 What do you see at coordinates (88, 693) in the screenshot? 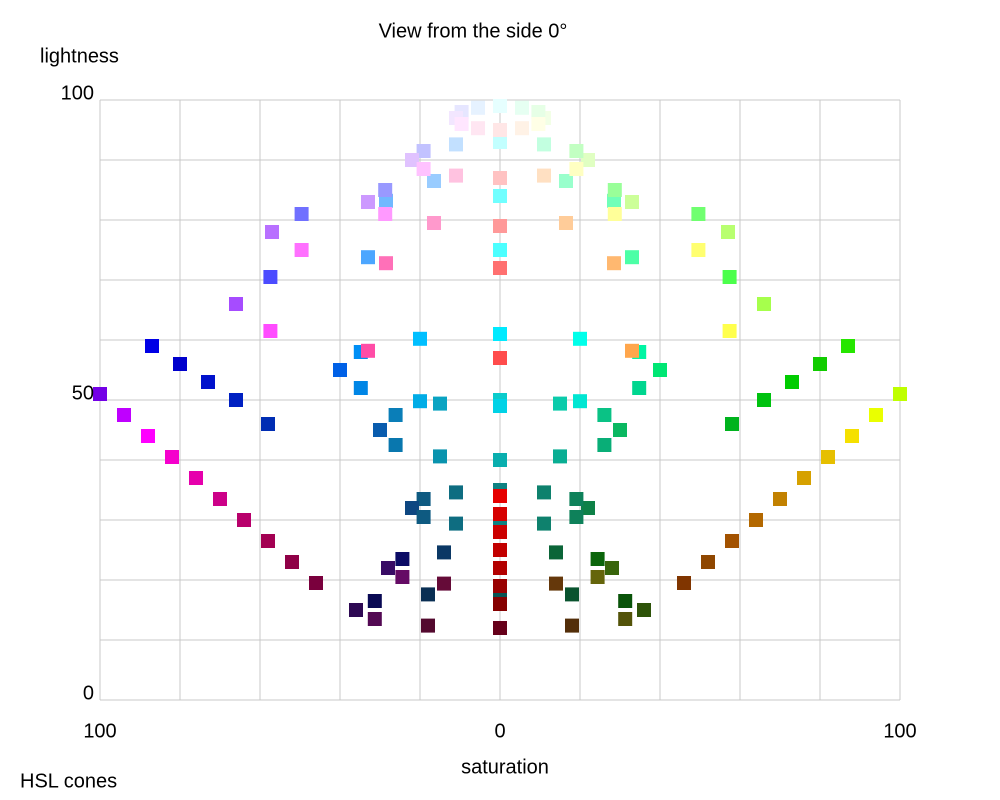
I see `y-tick-label: 0` at bounding box center [88, 693].